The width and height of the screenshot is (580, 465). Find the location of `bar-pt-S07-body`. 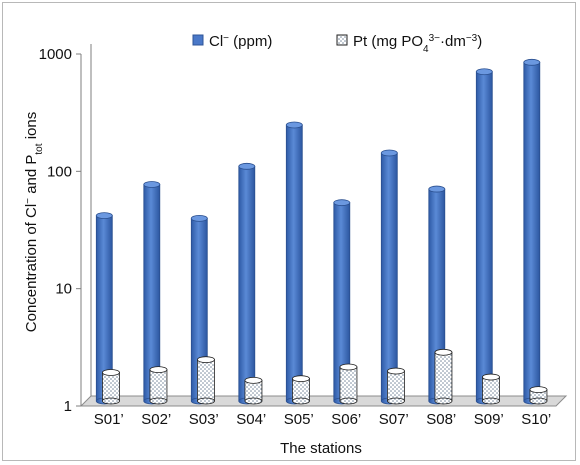

bar-pt-S07-body is located at coordinates (396, 386).